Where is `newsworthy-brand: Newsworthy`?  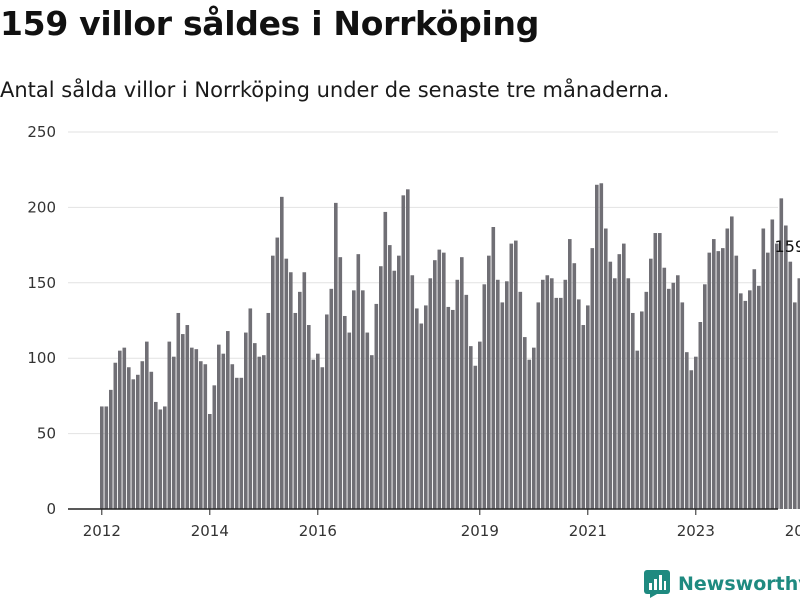 newsworthy-brand: Newsworthy is located at coordinates (722, 584).